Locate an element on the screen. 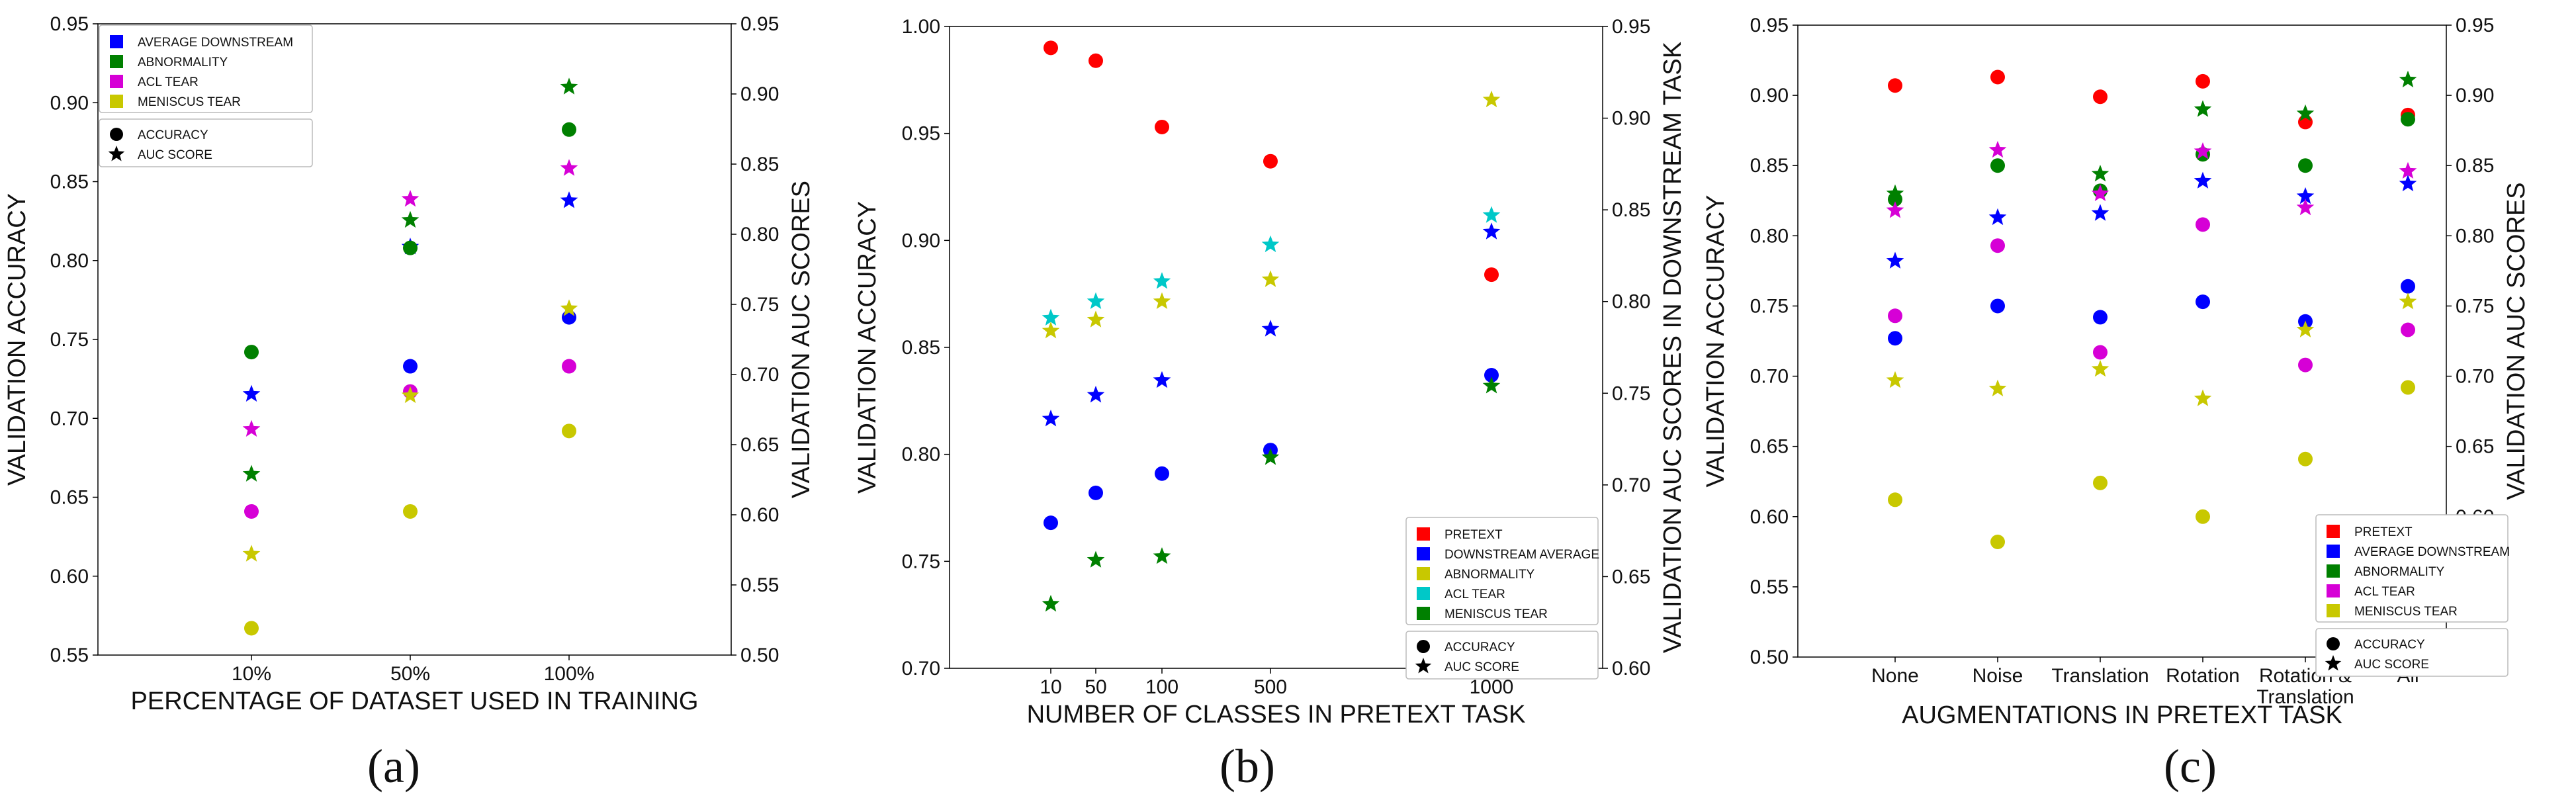 Image resolution: width=2576 pixels, height=796 pixels. y-tick-label: 0.70 is located at coordinates (921, 669).